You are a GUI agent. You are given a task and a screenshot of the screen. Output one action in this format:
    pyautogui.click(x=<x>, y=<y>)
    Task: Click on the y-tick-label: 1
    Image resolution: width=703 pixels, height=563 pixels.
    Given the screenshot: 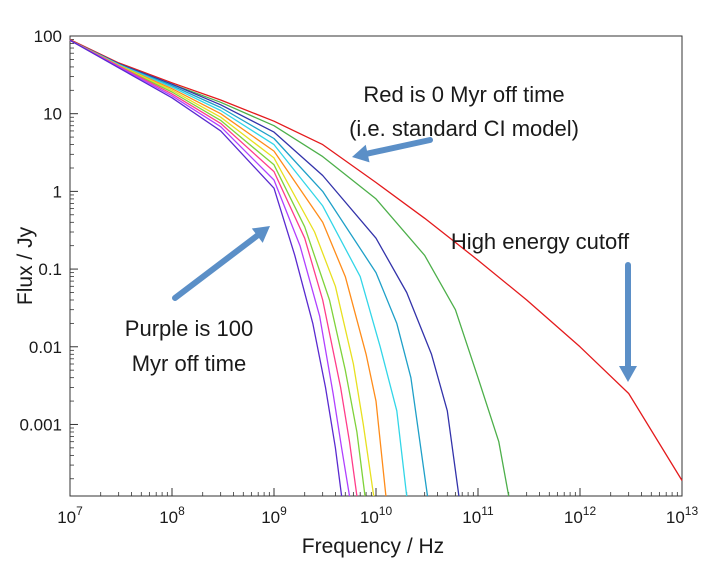 What is the action you would take?
    pyautogui.click(x=57, y=191)
    